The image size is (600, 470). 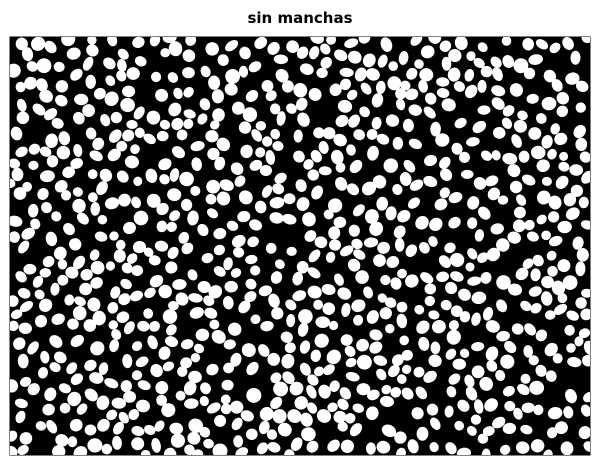 I want to click on image-title: sin manchas, so click(x=299, y=18).